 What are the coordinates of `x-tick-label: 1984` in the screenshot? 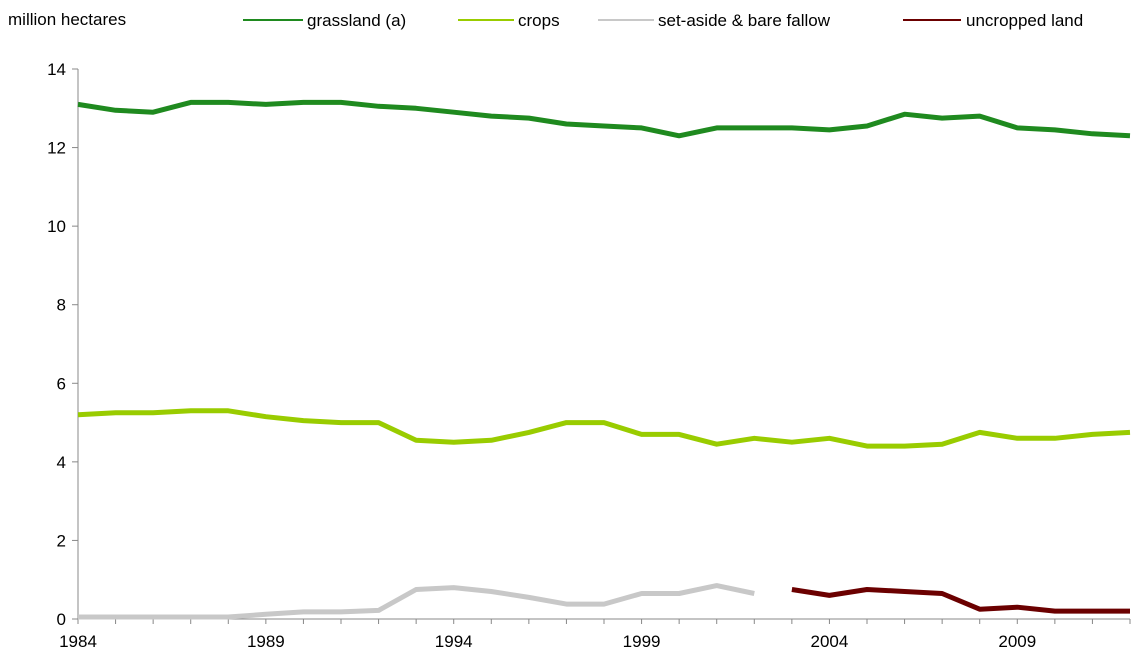 It's located at (78, 641).